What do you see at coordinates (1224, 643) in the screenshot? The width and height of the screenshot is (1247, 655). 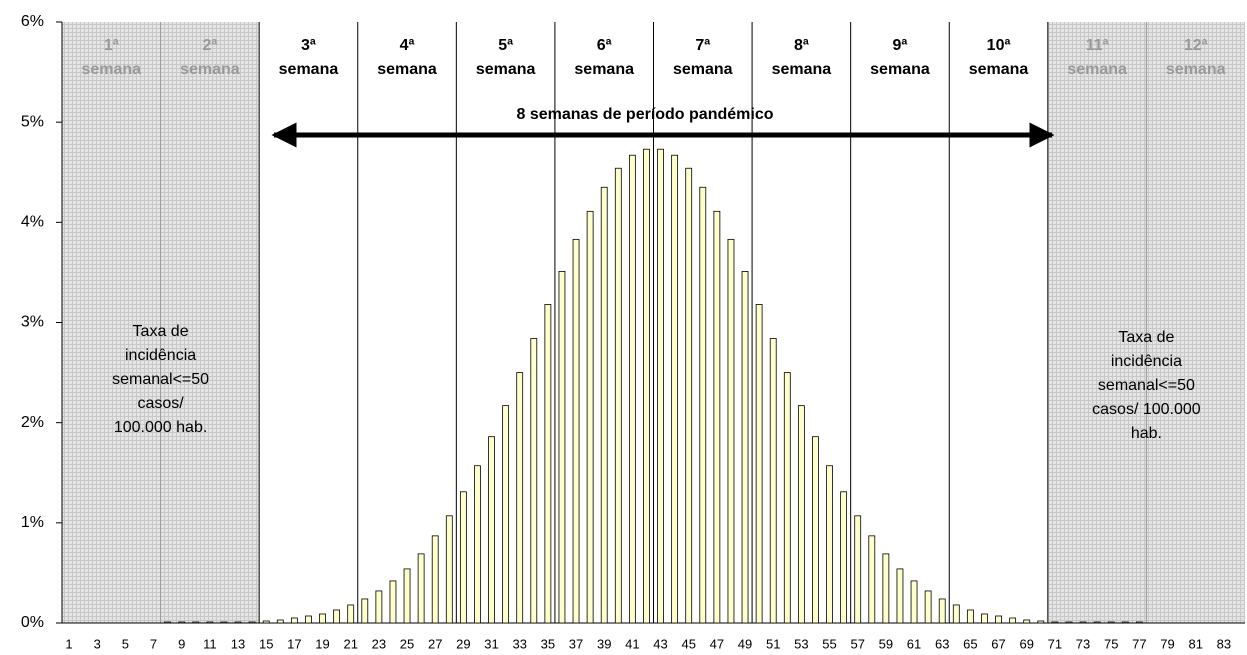 I see `x-tick-label: 83` at bounding box center [1224, 643].